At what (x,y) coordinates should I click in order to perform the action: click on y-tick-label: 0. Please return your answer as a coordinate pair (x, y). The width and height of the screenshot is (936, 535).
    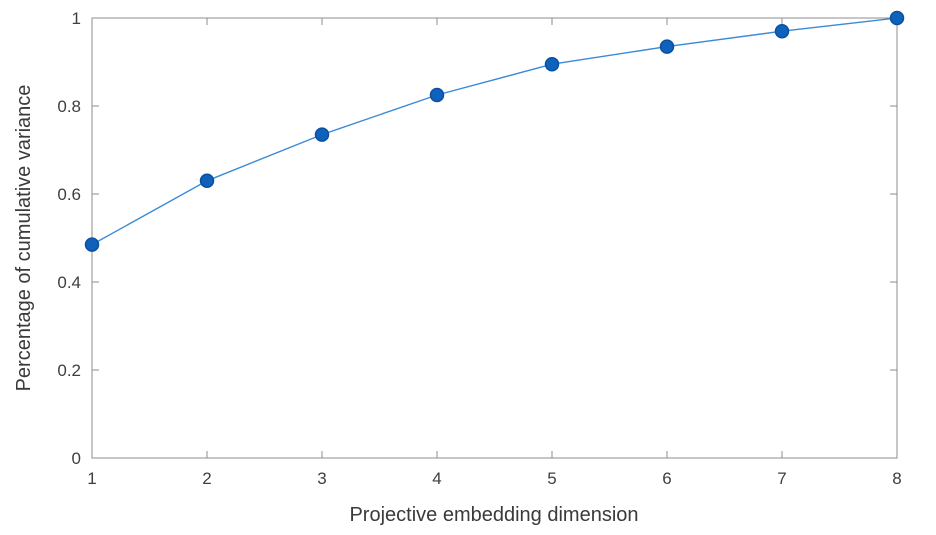
    Looking at the image, I should click on (76, 458).